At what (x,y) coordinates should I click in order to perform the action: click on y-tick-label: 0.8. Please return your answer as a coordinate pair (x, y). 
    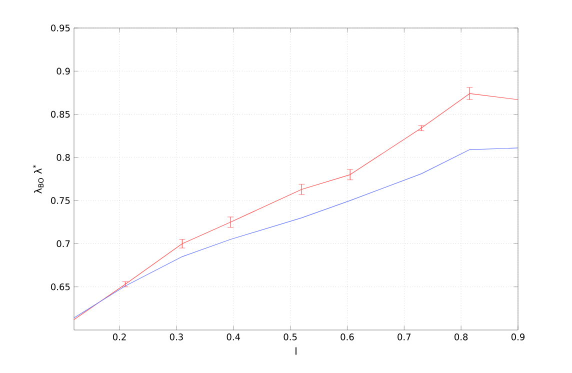
    Looking at the image, I should click on (63, 157).